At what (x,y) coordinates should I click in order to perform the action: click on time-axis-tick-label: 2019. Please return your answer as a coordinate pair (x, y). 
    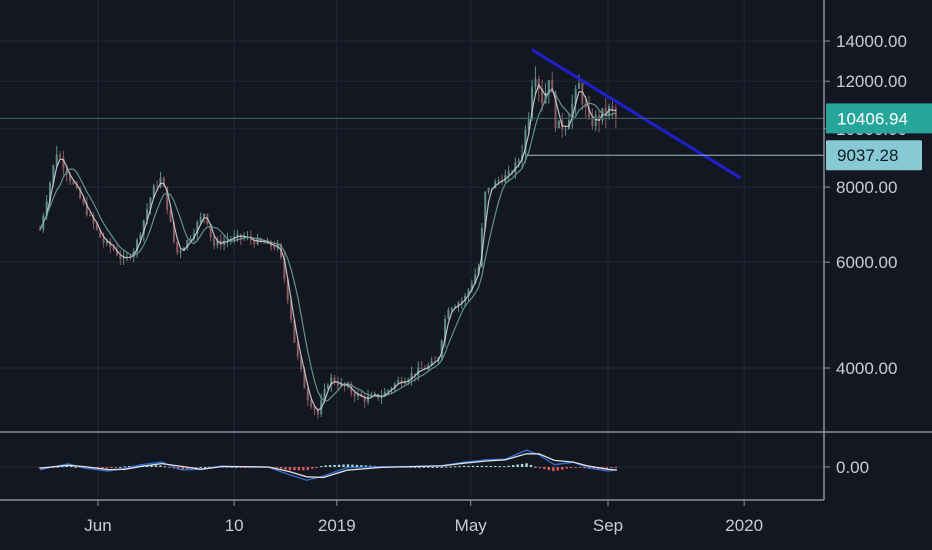
    Looking at the image, I should click on (337, 525).